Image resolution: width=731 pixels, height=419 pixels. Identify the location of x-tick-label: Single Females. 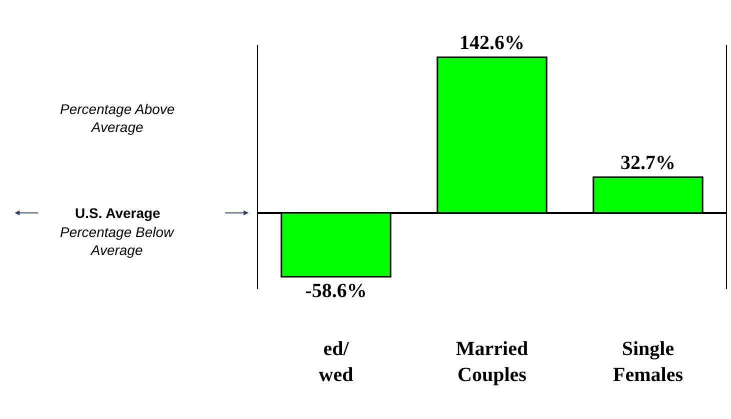
(648, 362).